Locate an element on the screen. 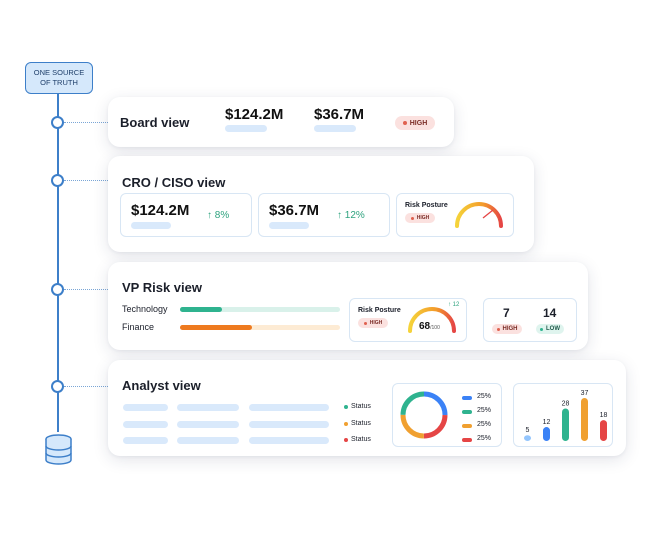 The image size is (654, 544). status-item-3: Status is located at coordinates (357, 439).